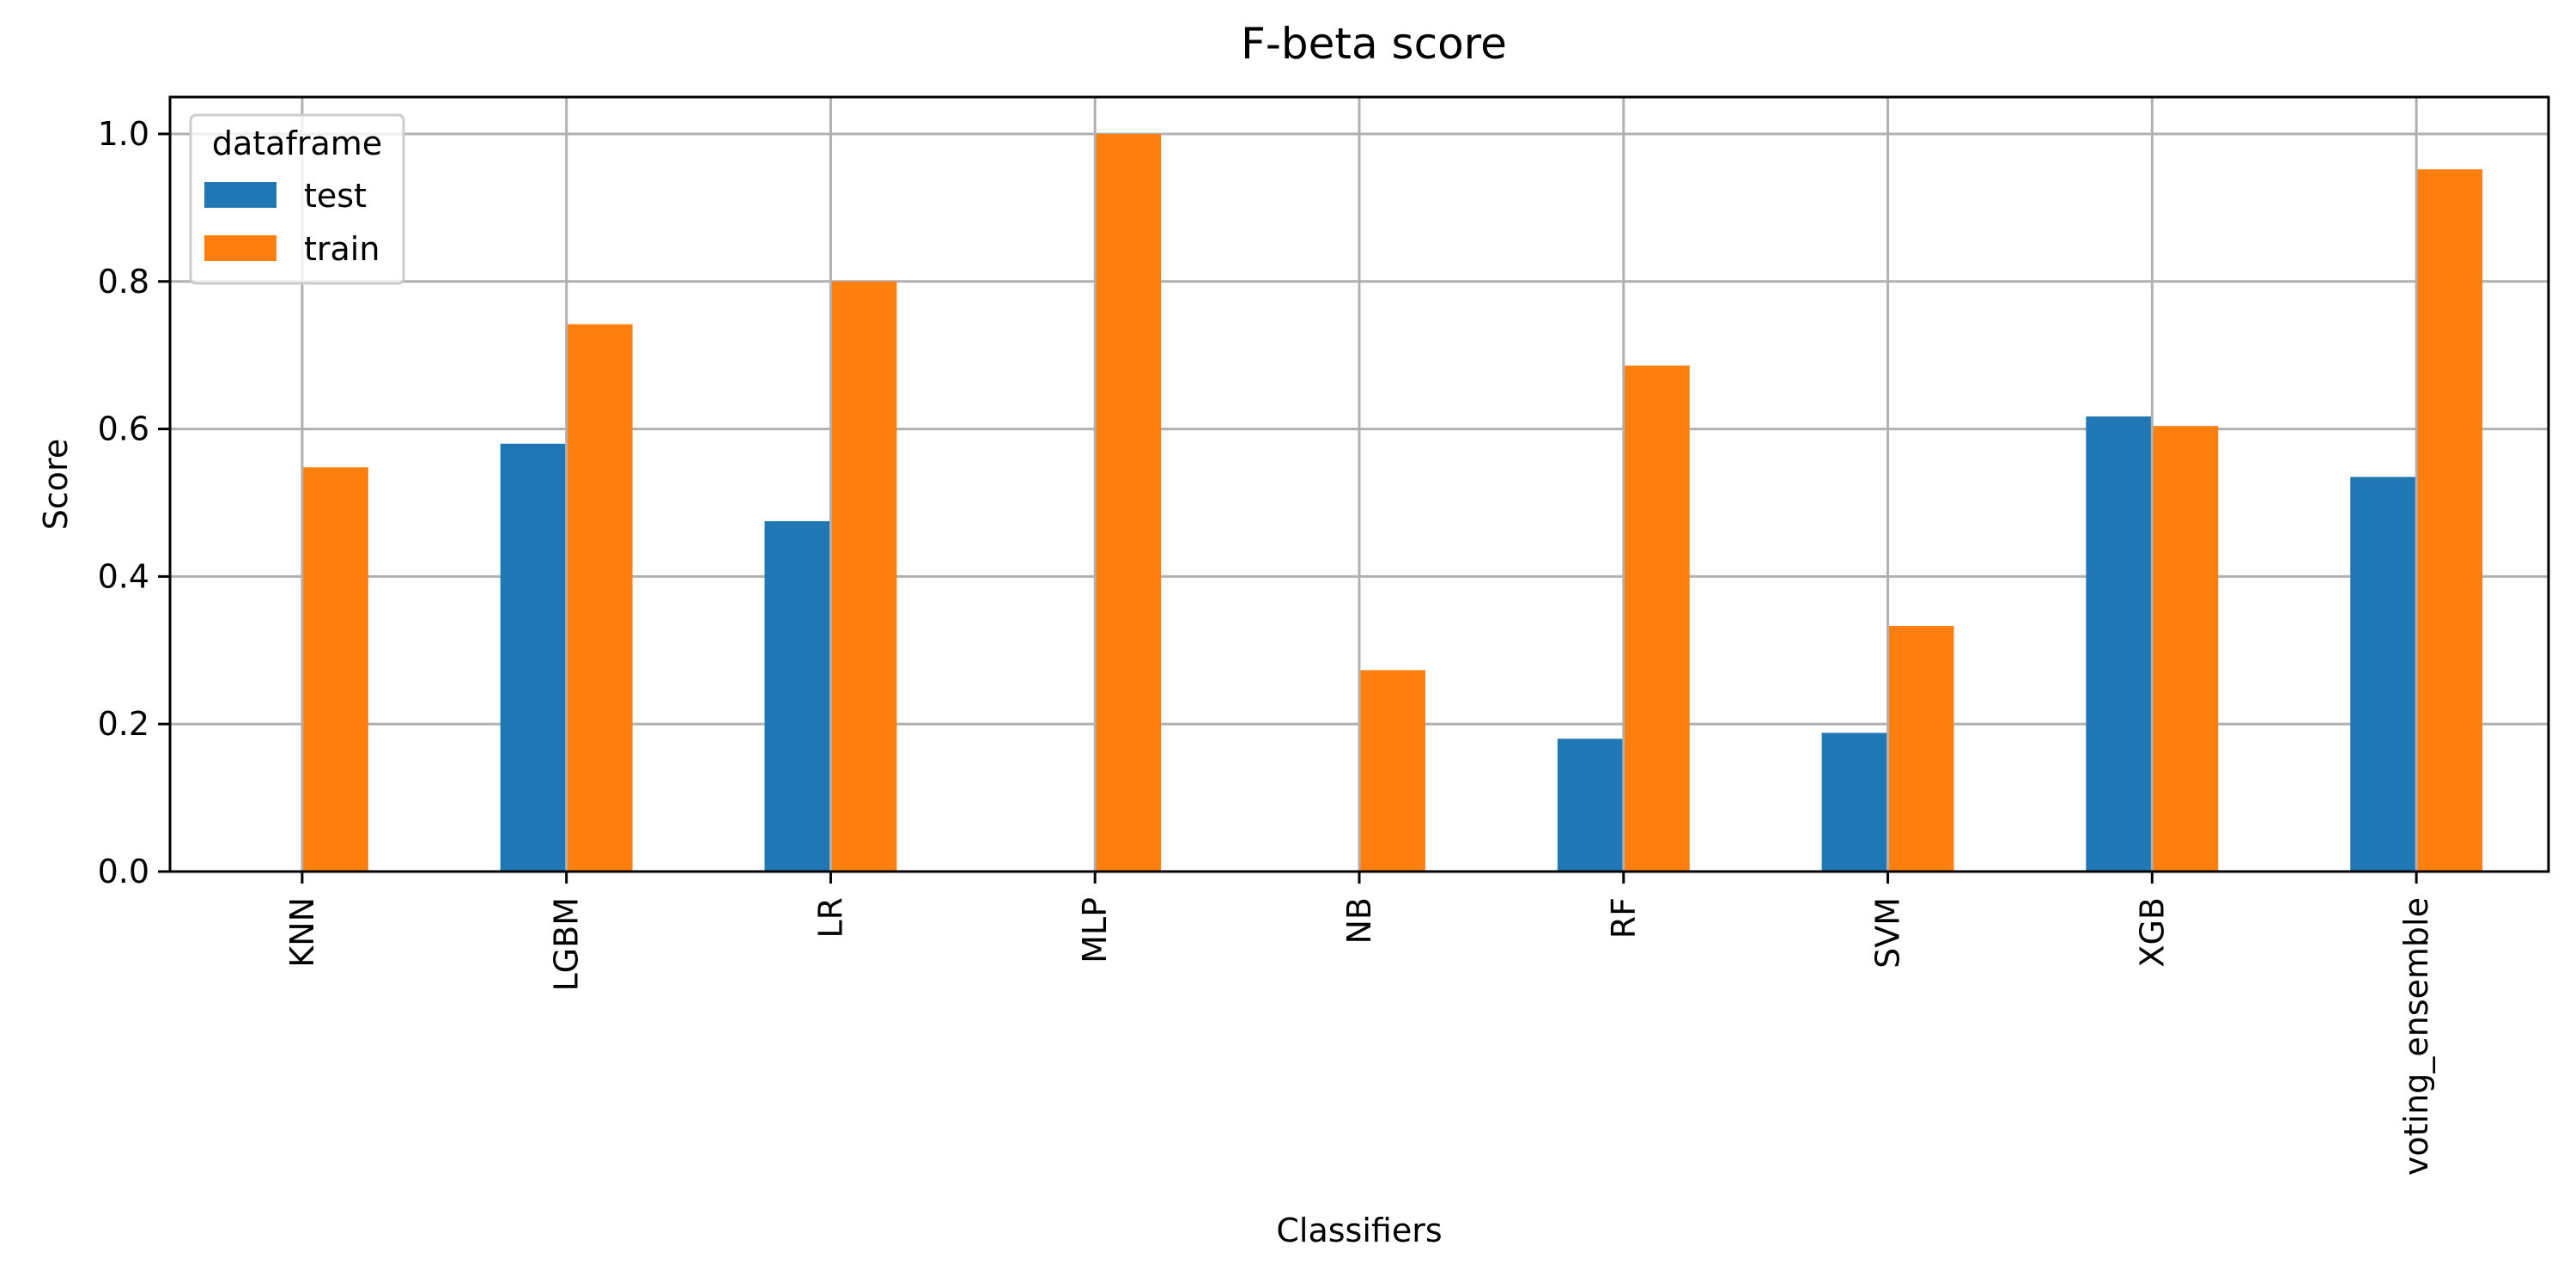 This screenshot has width=2576, height=1288. What do you see at coordinates (302, 932) in the screenshot?
I see `x-tick-label-KNN: KNN` at bounding box center [302, 932].